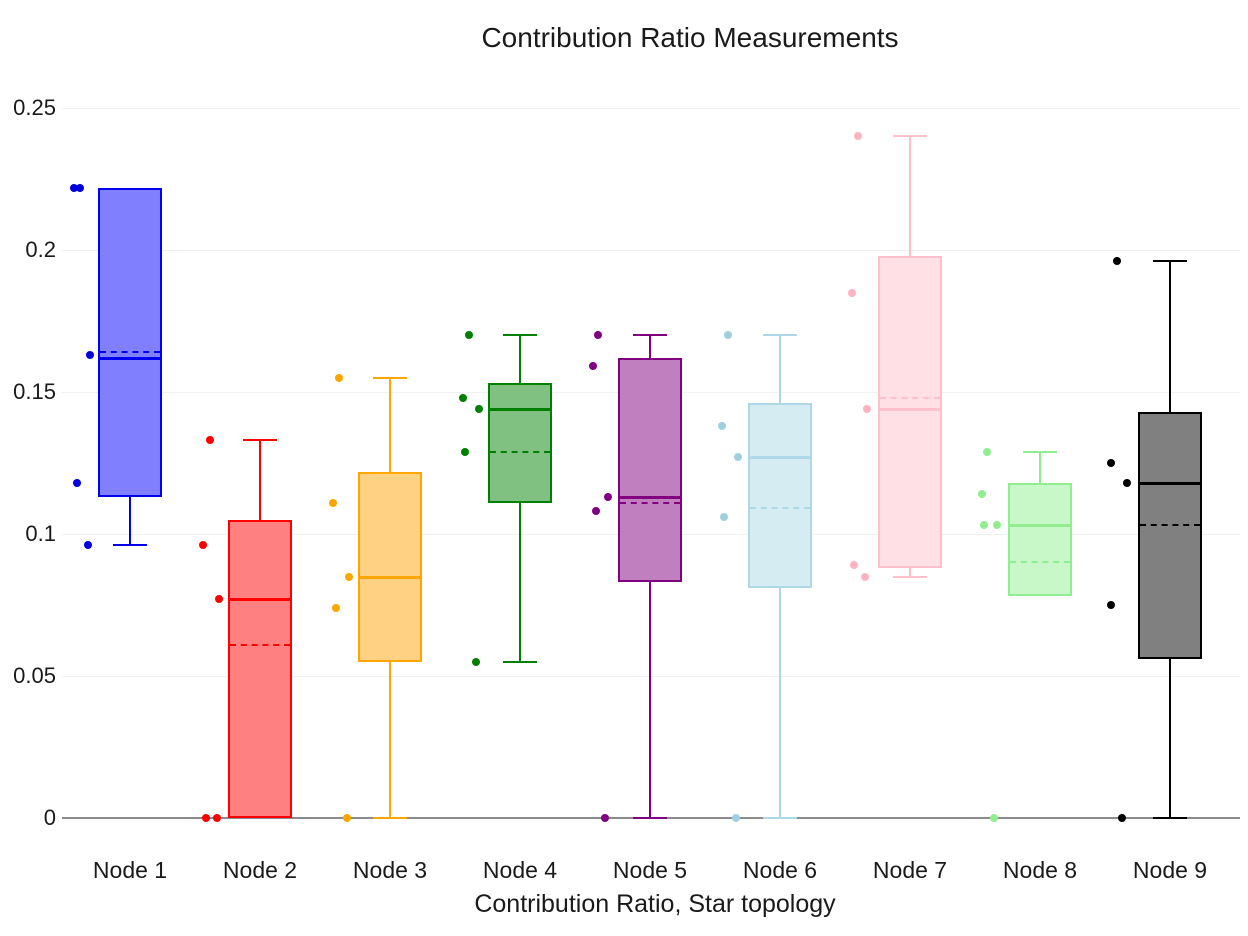 The width and height of the screenshot is (1248, 936). I want to click on y-tick-label: 0.2, so click(40, 249).